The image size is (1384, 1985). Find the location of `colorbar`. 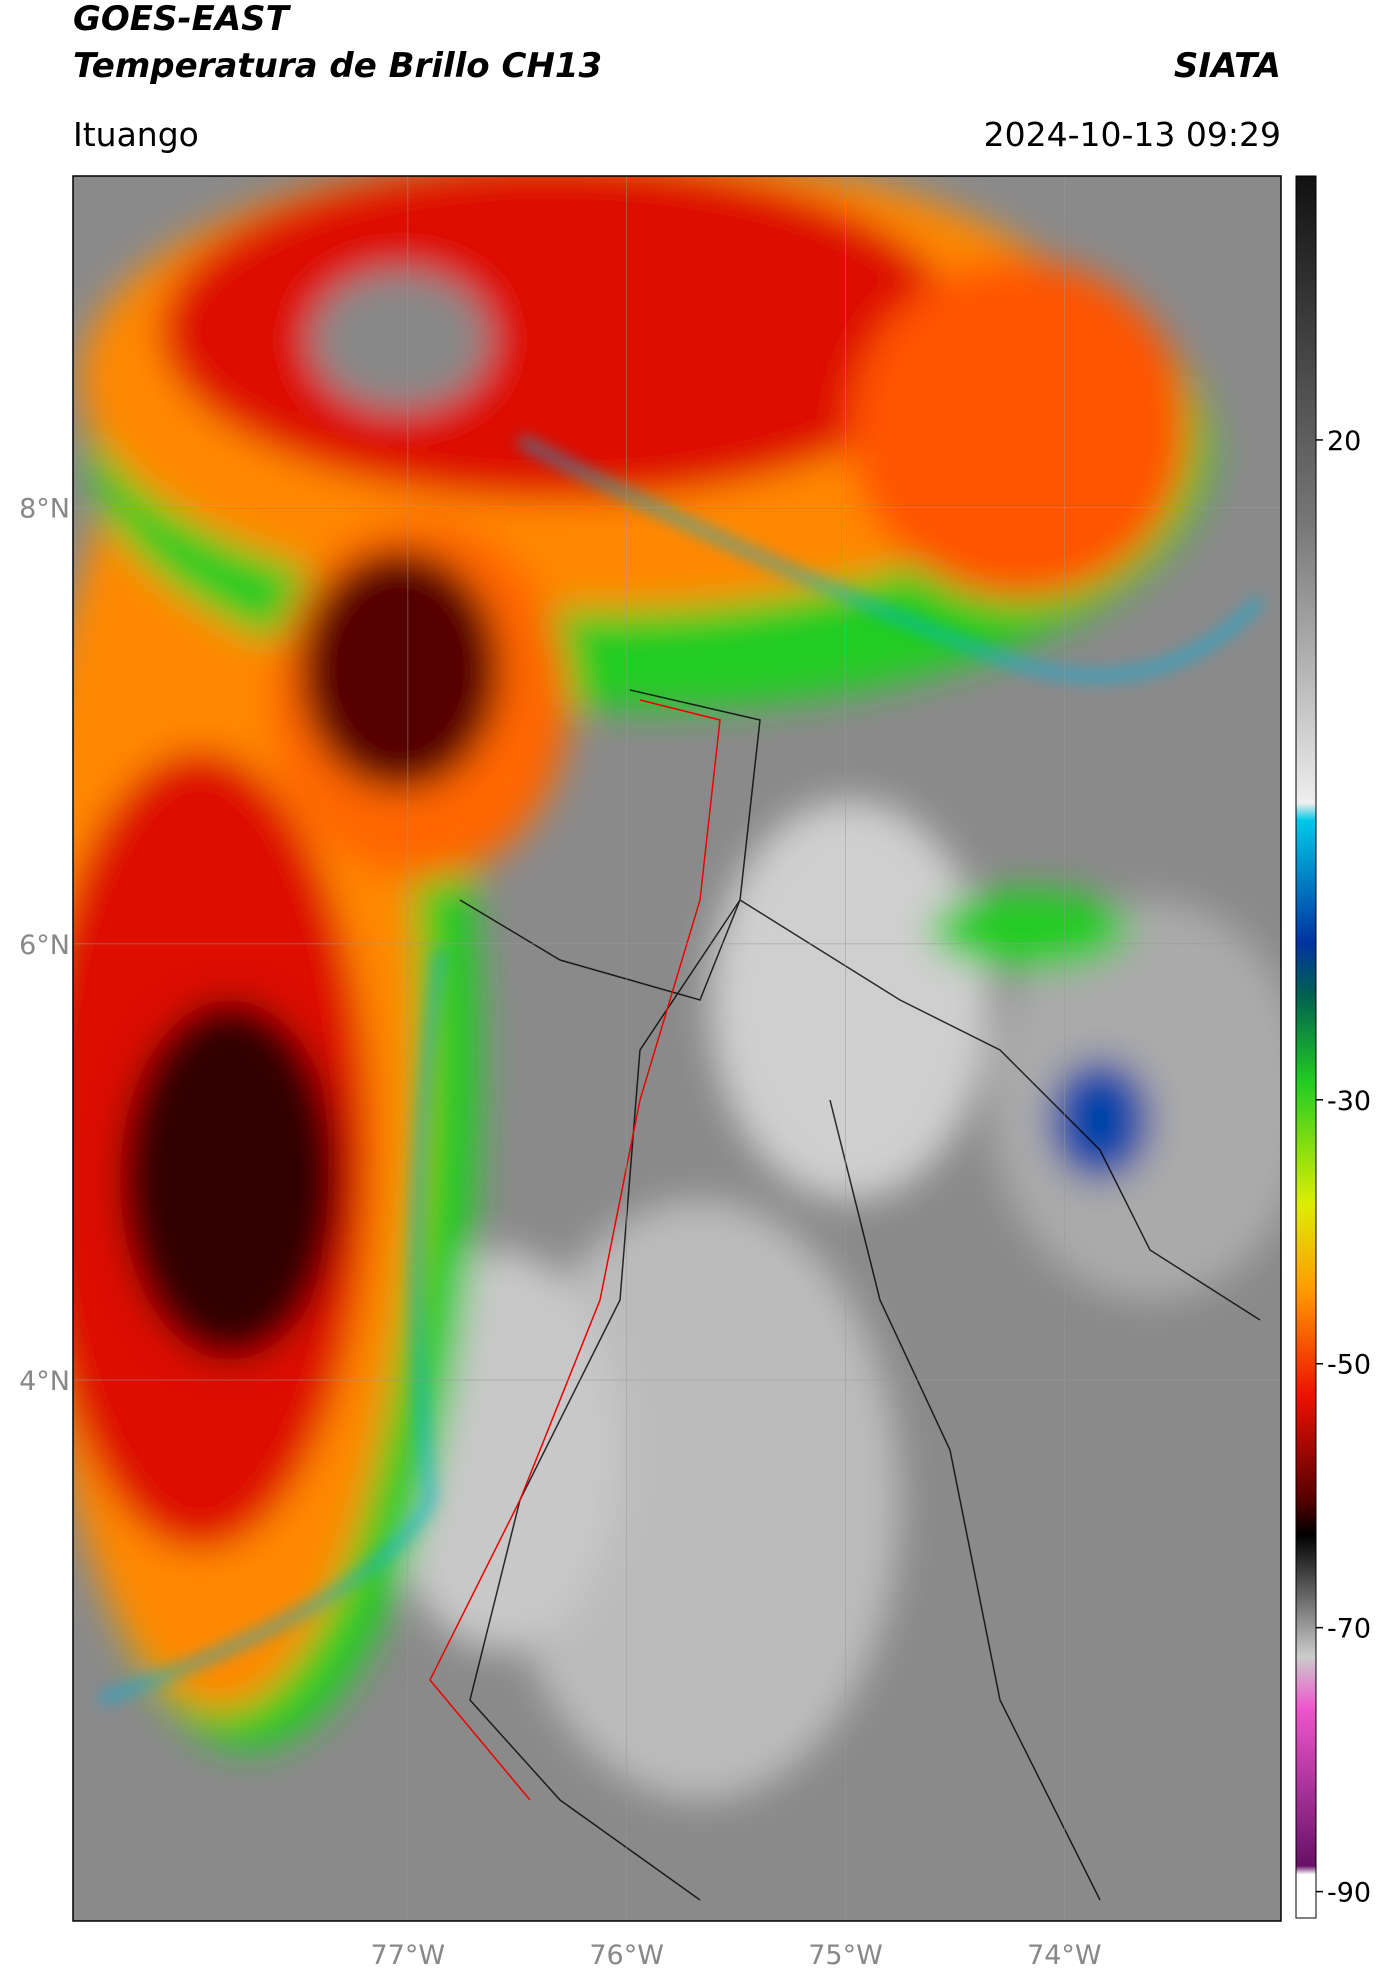

colorbar is located at coordinates (1306, 1047).